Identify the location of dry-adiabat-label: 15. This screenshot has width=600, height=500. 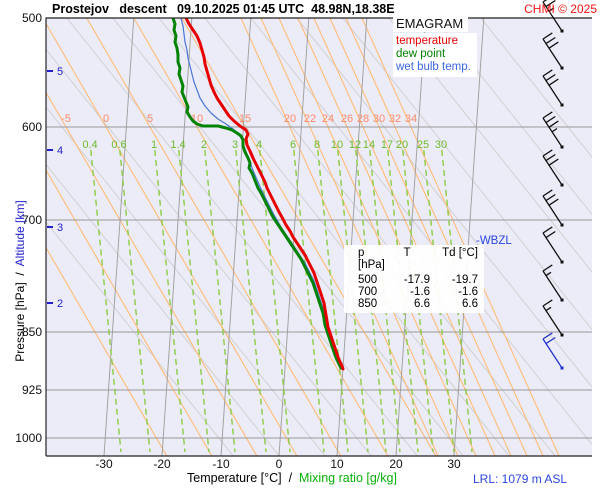
(245, 119).